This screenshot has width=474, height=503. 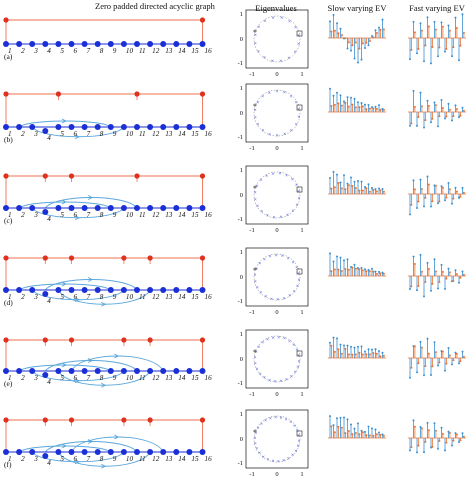 What do you see at coordinates (102, 297) in the screenshot?
I see `node-label: 8` at bounding box center [102, 297].